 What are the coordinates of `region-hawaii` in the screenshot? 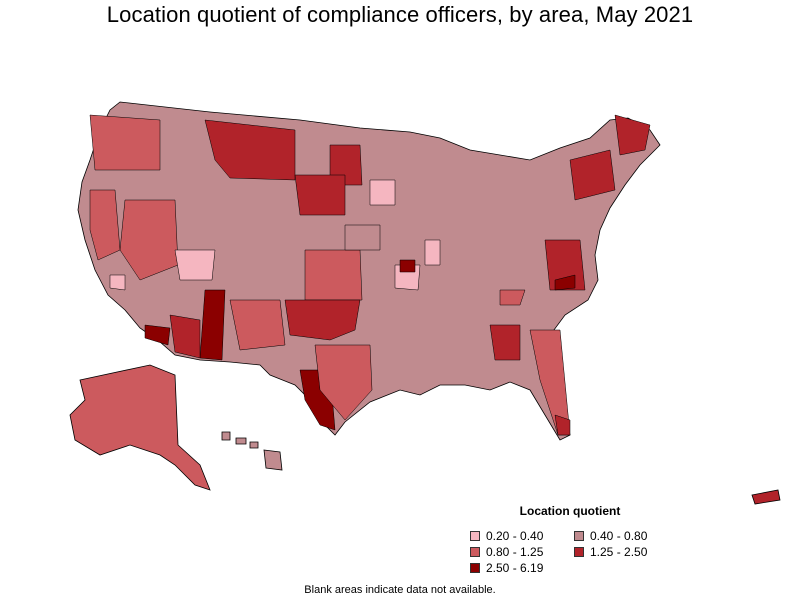 It's located at (252, 451).